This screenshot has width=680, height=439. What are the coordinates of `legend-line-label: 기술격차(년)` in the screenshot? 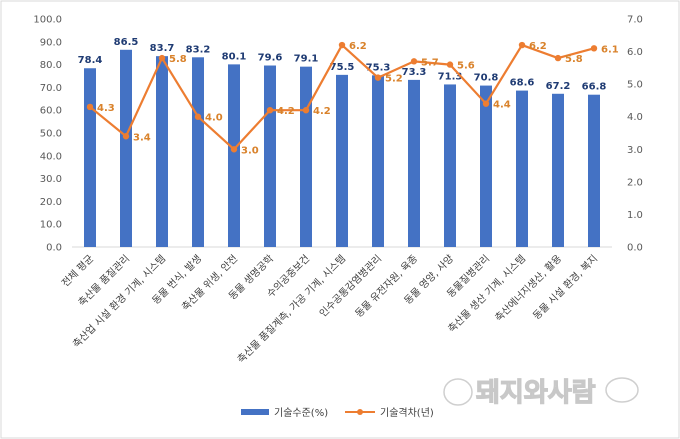 It's located at (407, 412).